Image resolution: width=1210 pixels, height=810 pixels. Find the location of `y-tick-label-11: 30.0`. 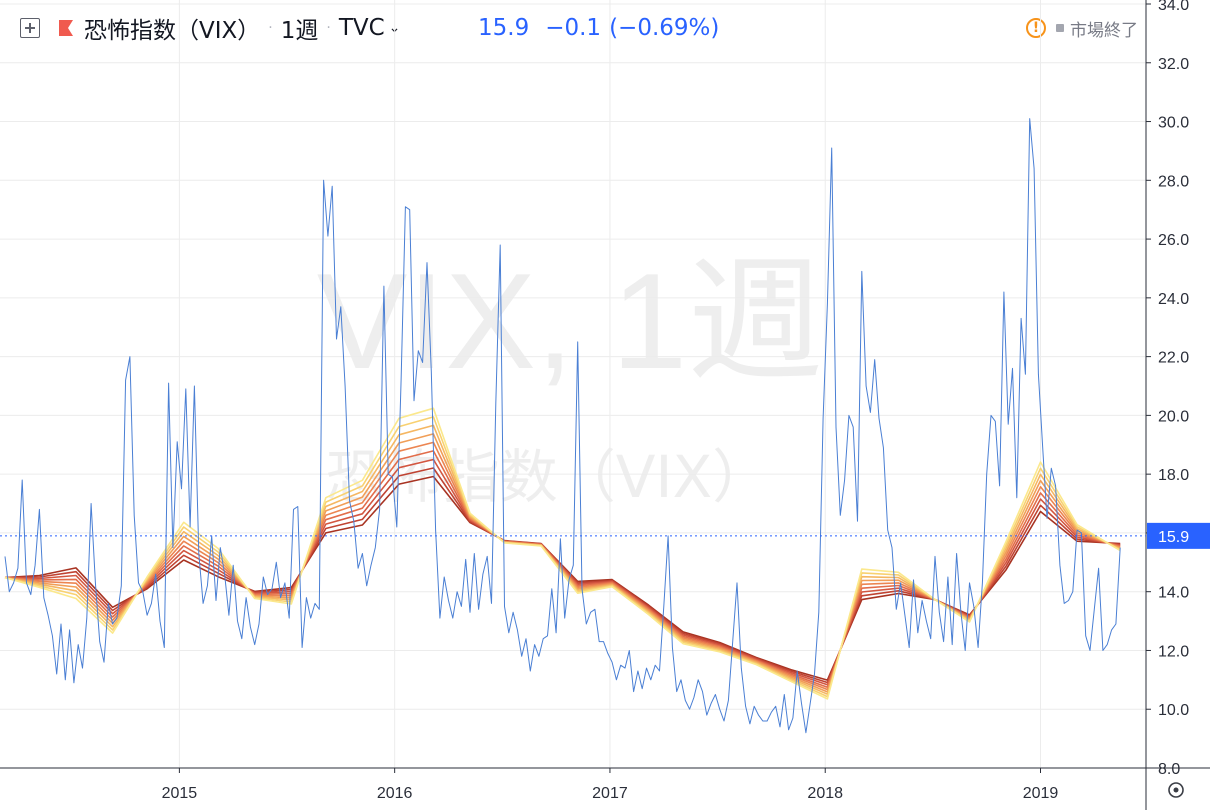

y-tick-label-11: 30.0 is located at coordinates (1173, 123).